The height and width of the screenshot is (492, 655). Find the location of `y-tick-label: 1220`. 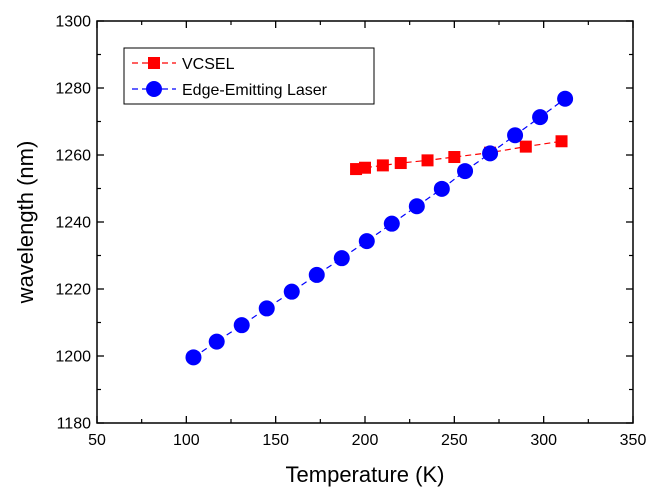

y-tick-label: 1220 is located at coordinates (73, 290).